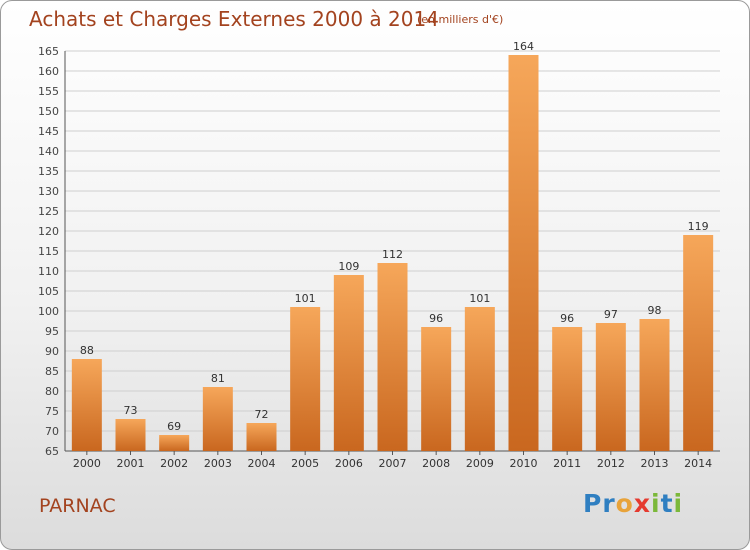 This screenshot has height=550, width=750. What do you see at coordinates (479, 379) in the screenshot?
I see `bar-2009` at bounding box center [479, 379].